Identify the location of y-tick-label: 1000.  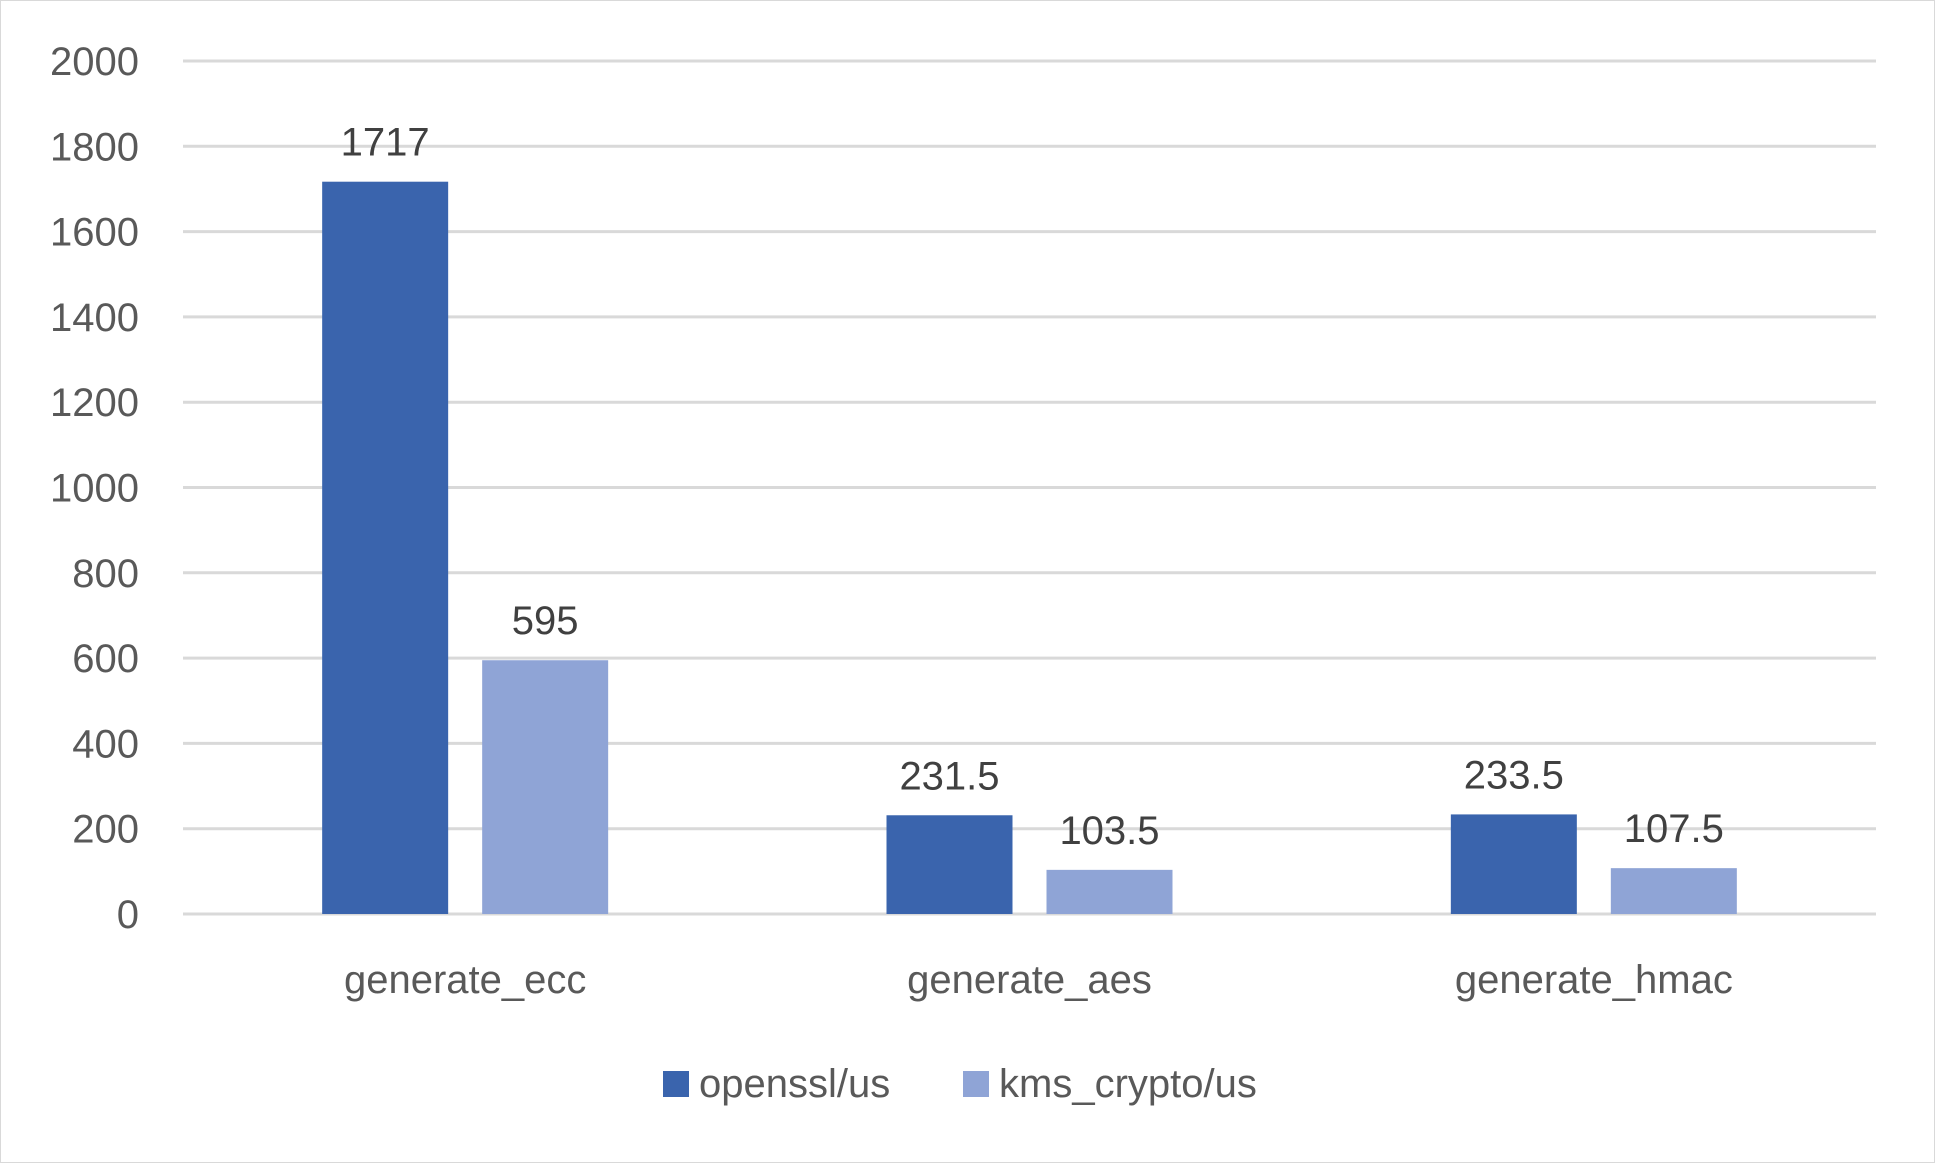
(94, 489).